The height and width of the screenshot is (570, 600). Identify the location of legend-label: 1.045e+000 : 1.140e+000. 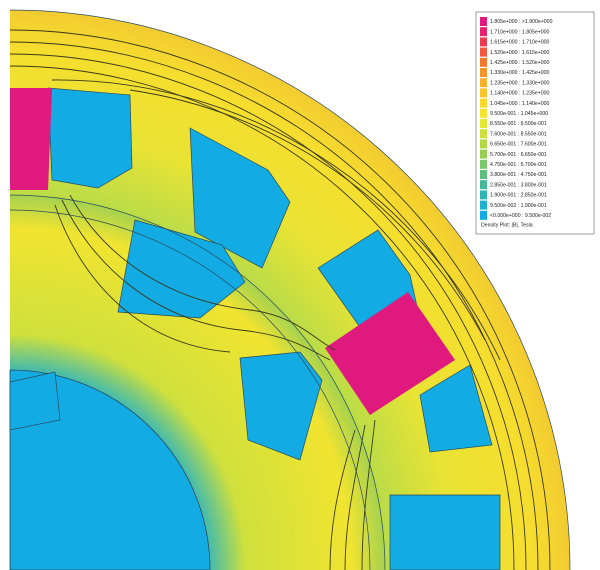
(520, 104).